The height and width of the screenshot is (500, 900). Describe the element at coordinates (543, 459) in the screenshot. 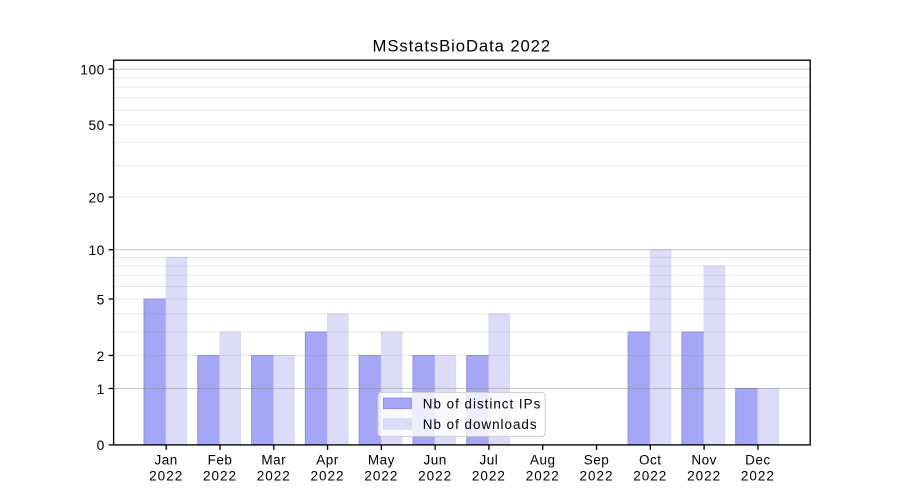

I see `svg-text: Aug` at that location.